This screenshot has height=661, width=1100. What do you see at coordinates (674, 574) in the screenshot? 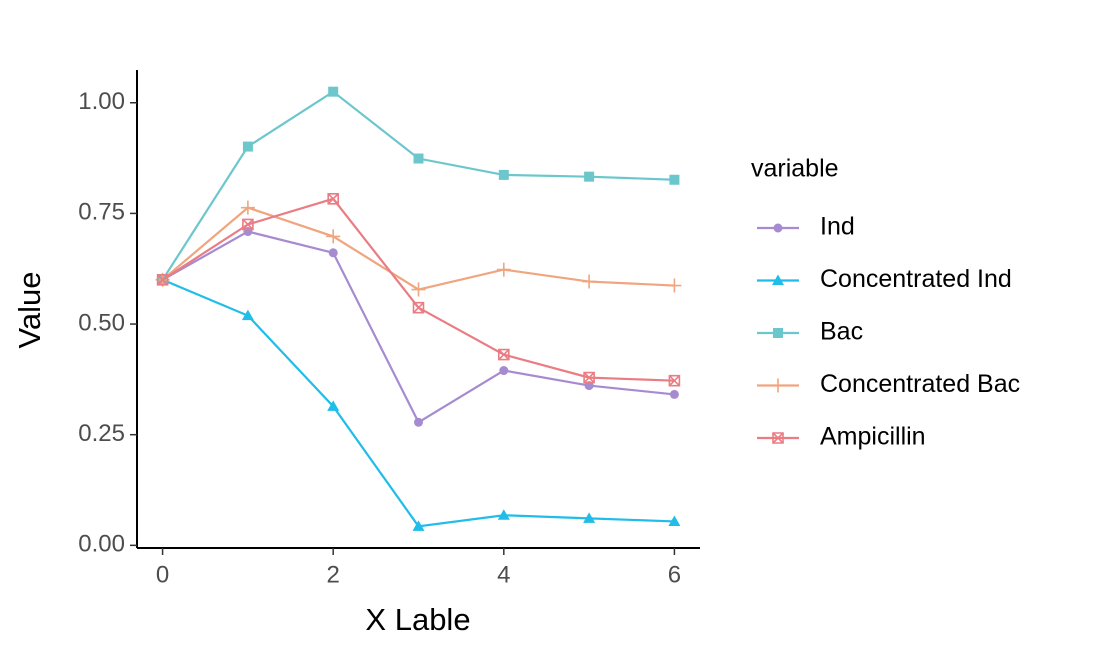
I see `x-tick-label: 6` at bounding box center [674, 574].